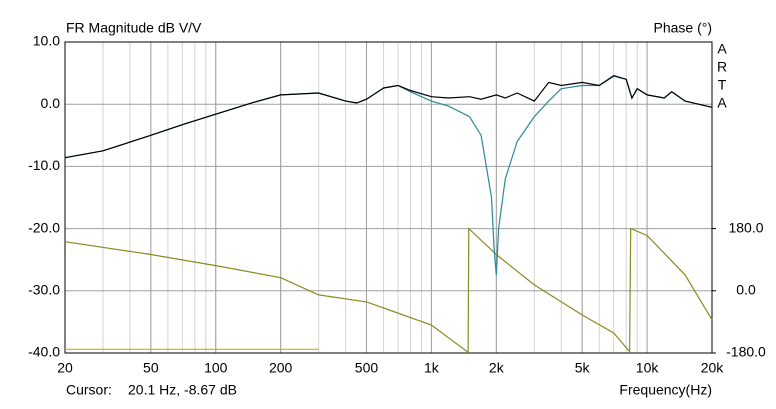 The image size is (776, 409). What do you see at coordinates (432, 368) in the screenshot?
I see `x-tick-label: 1k` at bounding box center [432, 368].